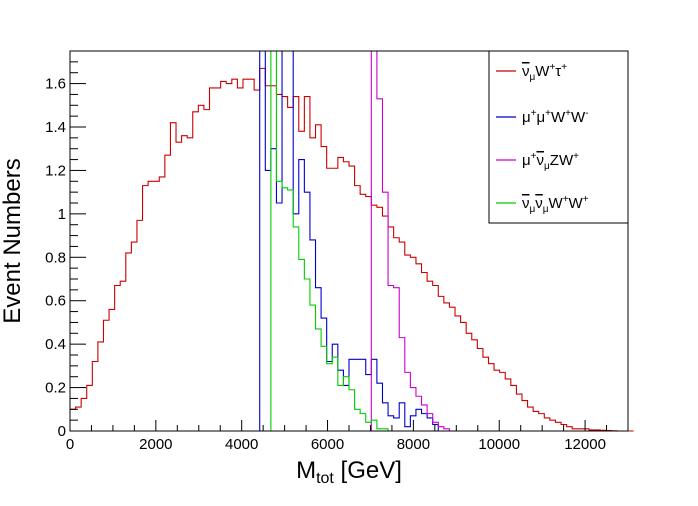  I want to click on y-tick-label: 1.2, so click(55, 170).